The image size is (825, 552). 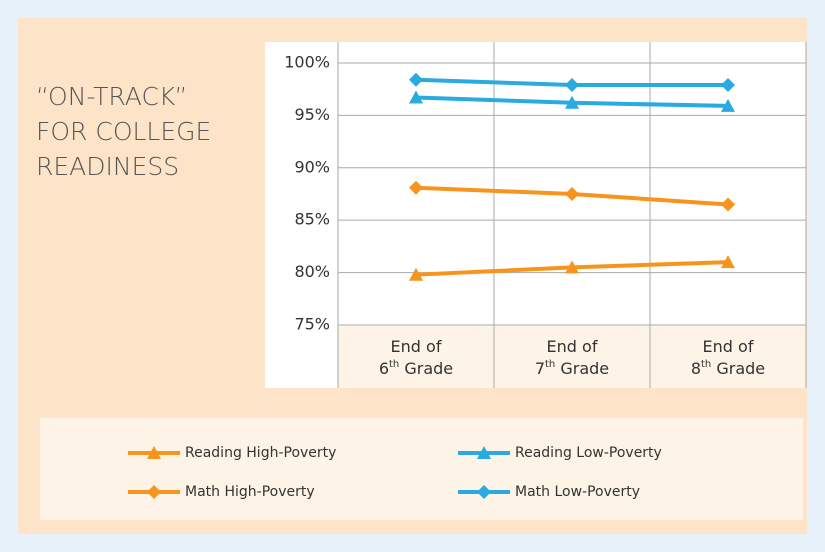 What do you see at coordinates (112, 96) in the screenshot?
I see `chart-title: “ON-TRACK”` at bounding box center [112, 96].